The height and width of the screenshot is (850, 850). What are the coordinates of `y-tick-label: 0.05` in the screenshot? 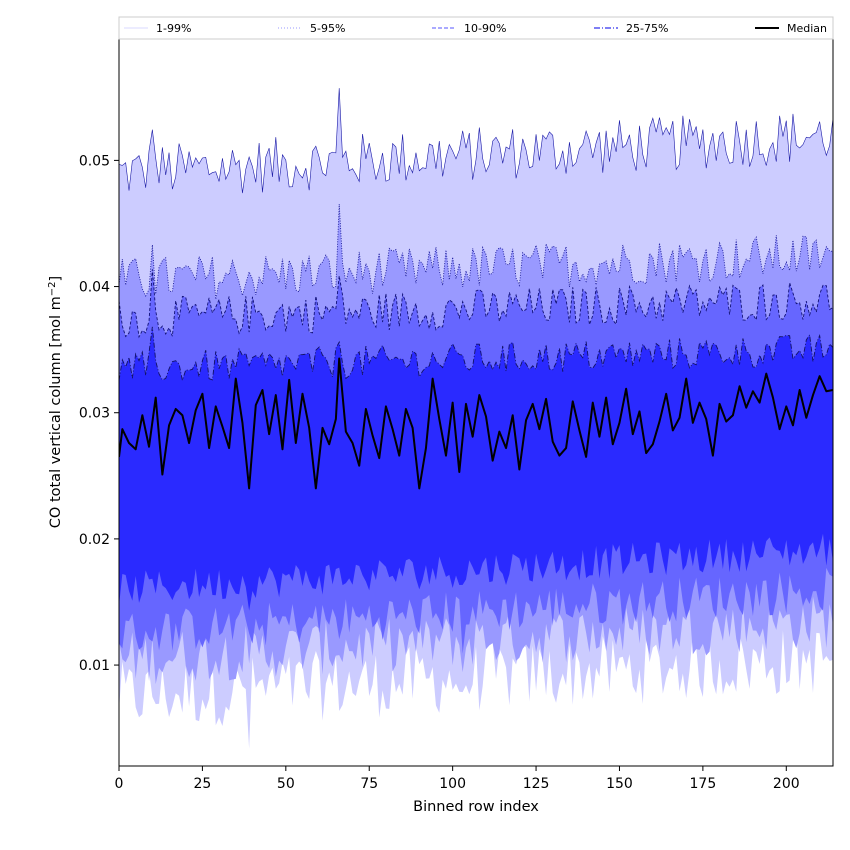 It's located at (94, 161).